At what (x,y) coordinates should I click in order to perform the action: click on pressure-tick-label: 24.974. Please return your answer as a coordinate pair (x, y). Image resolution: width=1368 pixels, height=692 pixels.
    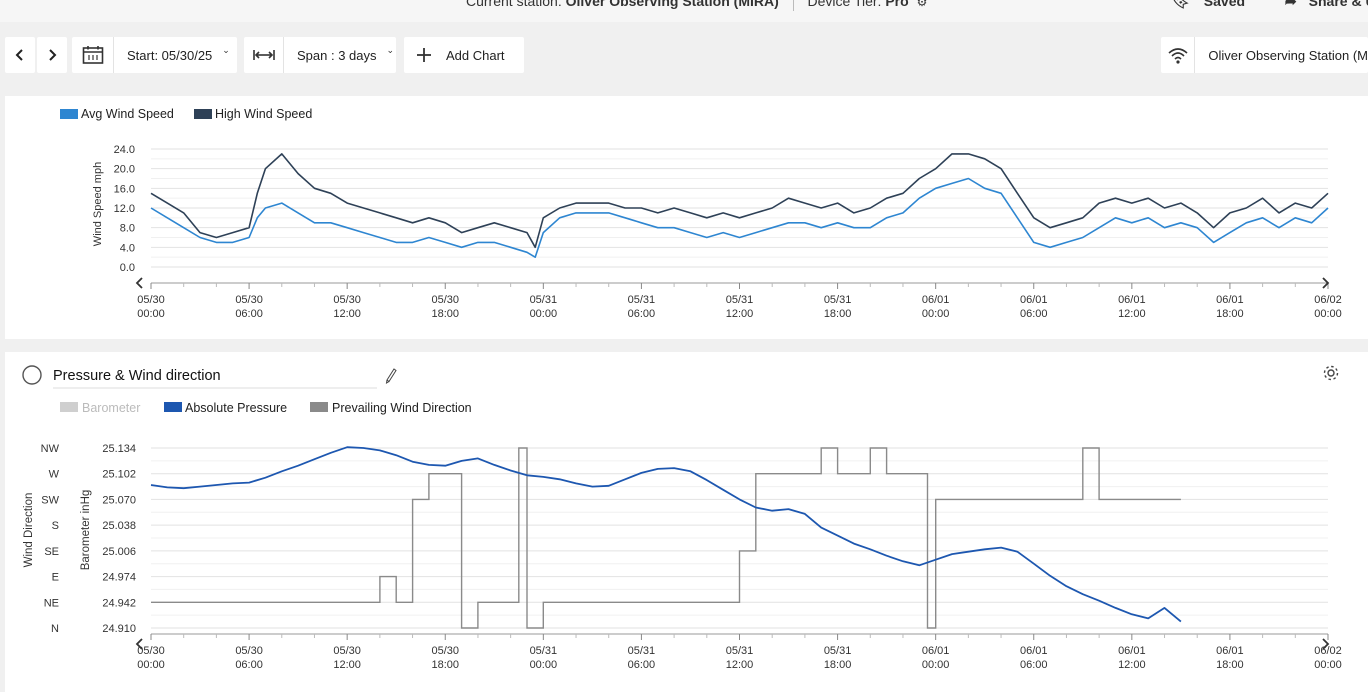
    Looking at the image, I should click on (119, 578).